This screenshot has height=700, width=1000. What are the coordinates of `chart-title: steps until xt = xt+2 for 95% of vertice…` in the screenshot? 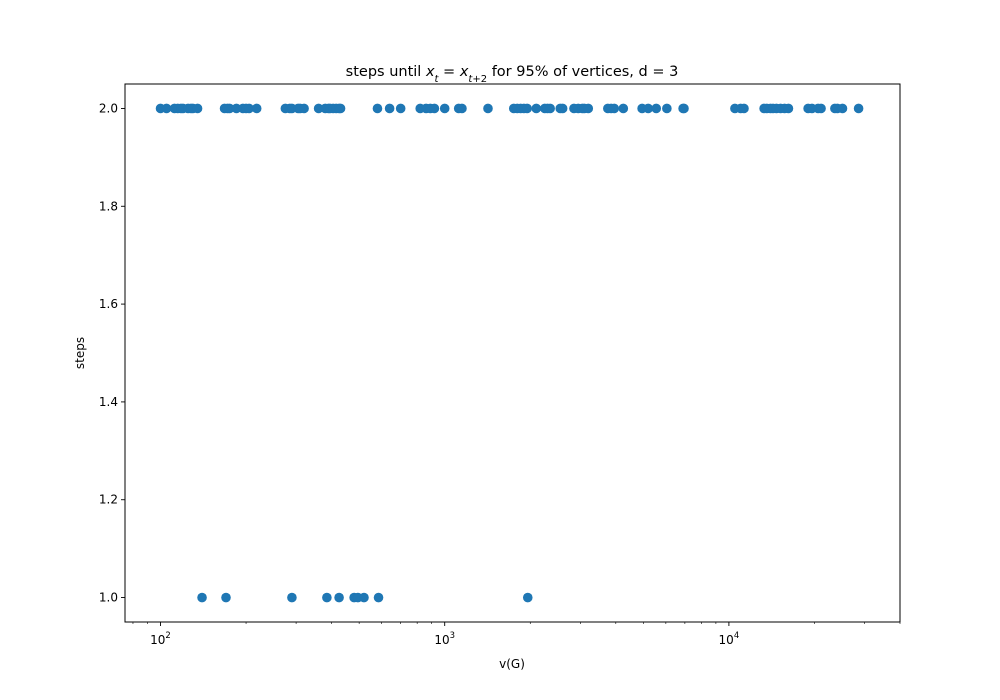 It's located at (512, 74).